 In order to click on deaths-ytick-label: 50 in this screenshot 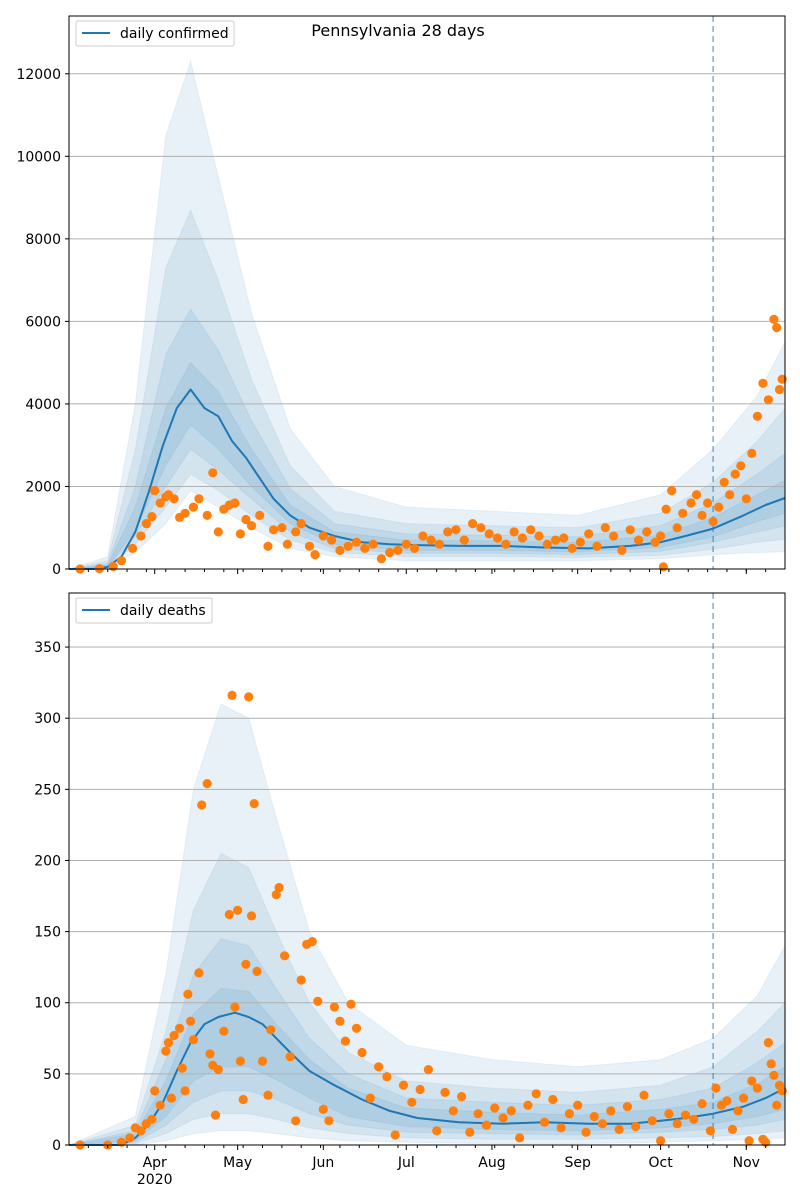, I will do `click(52, 1075)`.